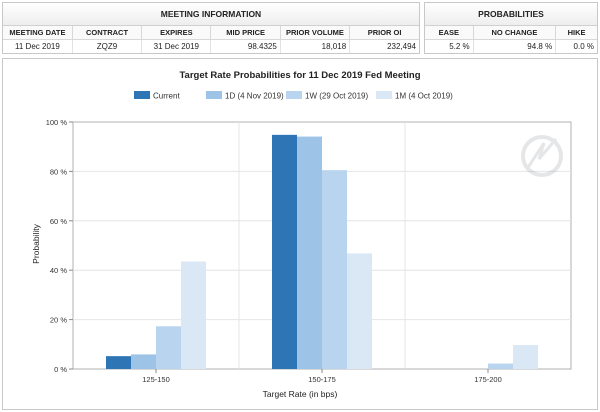 The width and height of the screenshot is (600, 412). I want to click on x-axis-ticks: 125-150 150-175 175-200, so click(322, 376).